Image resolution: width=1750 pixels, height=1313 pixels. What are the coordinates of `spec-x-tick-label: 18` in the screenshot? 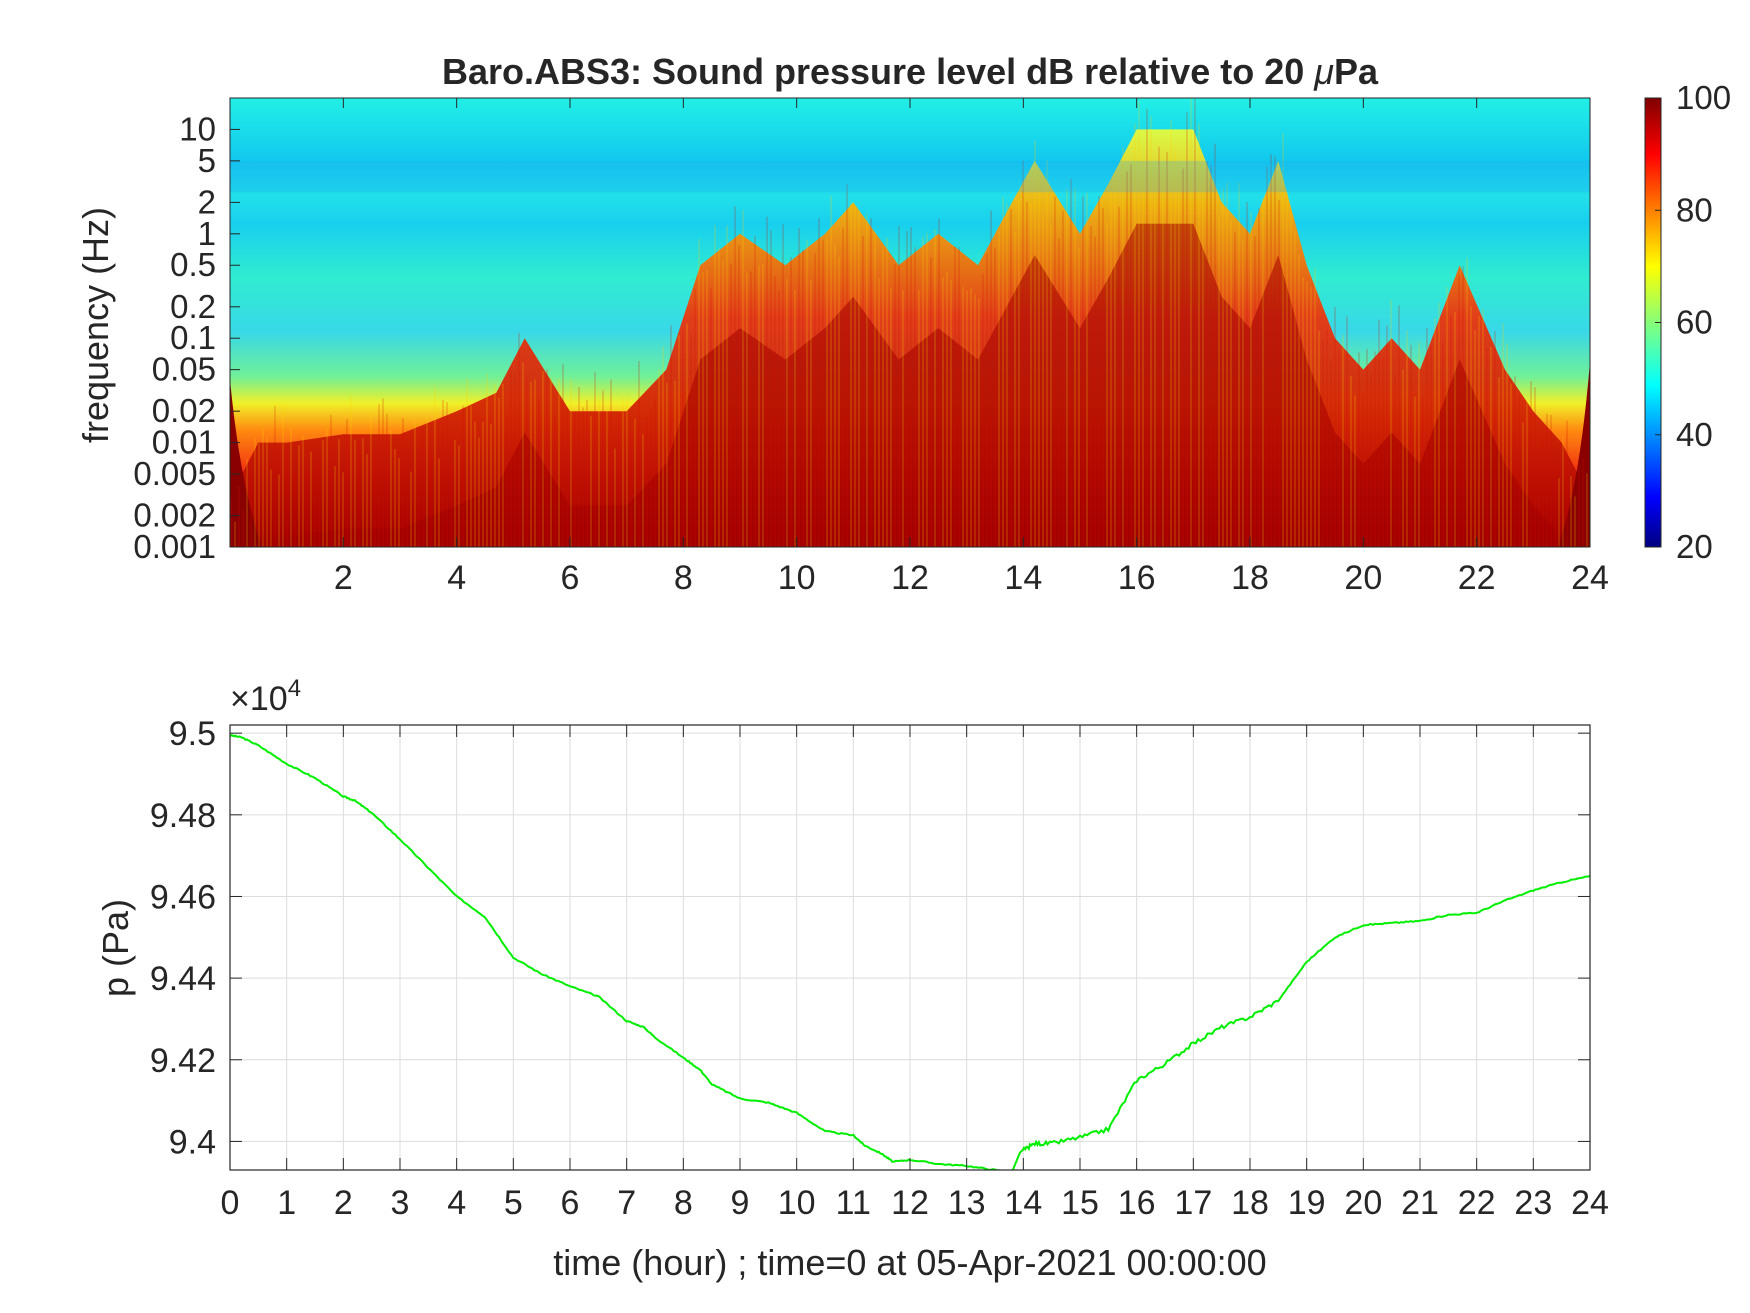 It's located at (1250, 578).